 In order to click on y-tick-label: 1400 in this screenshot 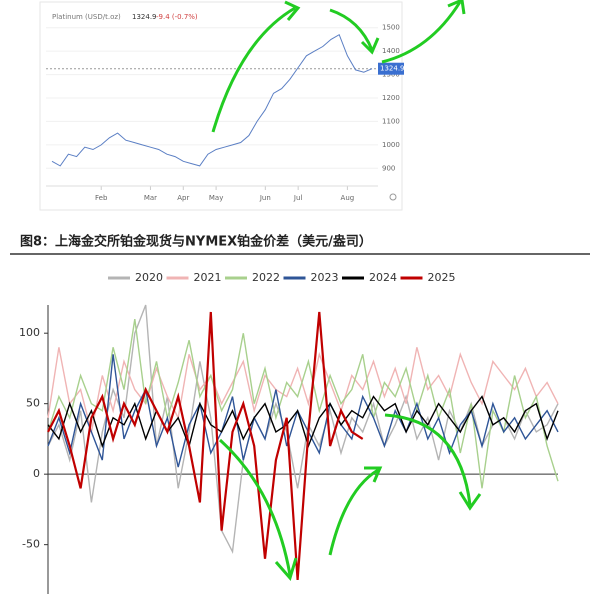, I will do `click(391, 51)`.